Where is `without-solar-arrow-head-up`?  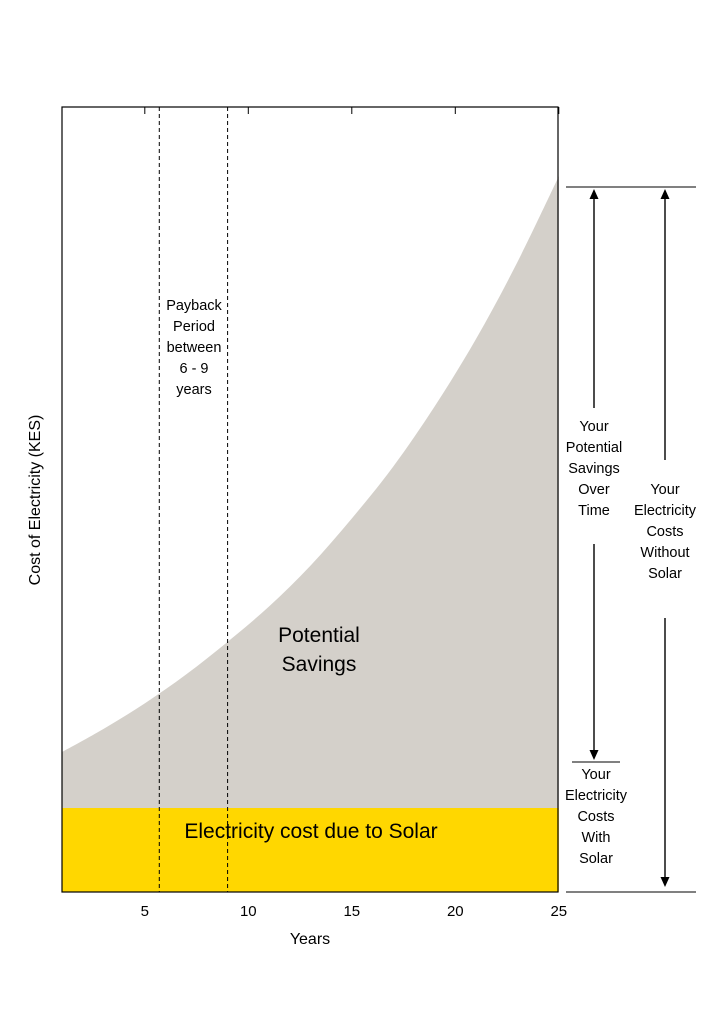 without-solar-arrow-head-up is located at coordinates (665, 194).